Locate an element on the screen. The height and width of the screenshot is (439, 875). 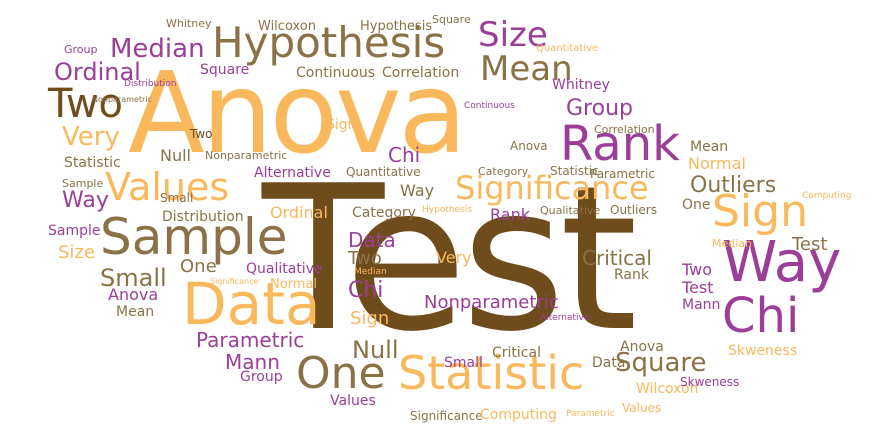
word-nonparametric: Nonparametric is located at coordinates (246, 155).